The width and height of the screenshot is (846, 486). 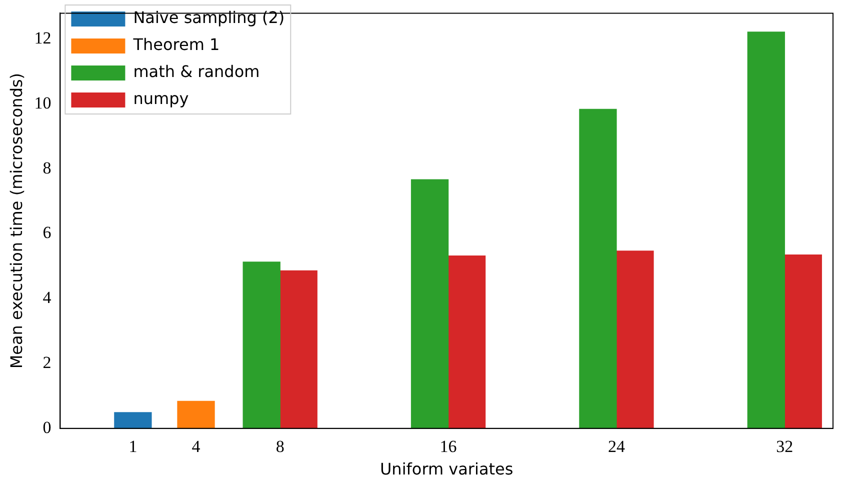 I want to click on y-tick-label: 0, so click(x=47, y=427).